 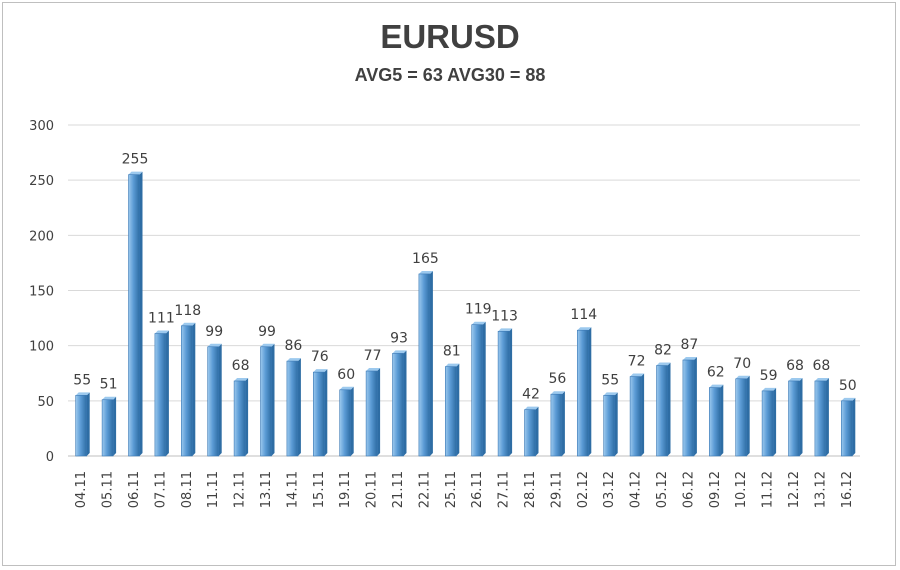 What do you see at coordinates (320, 357) in the screenshot?
I see `data-label: 76` at bounding box center [320, 357].